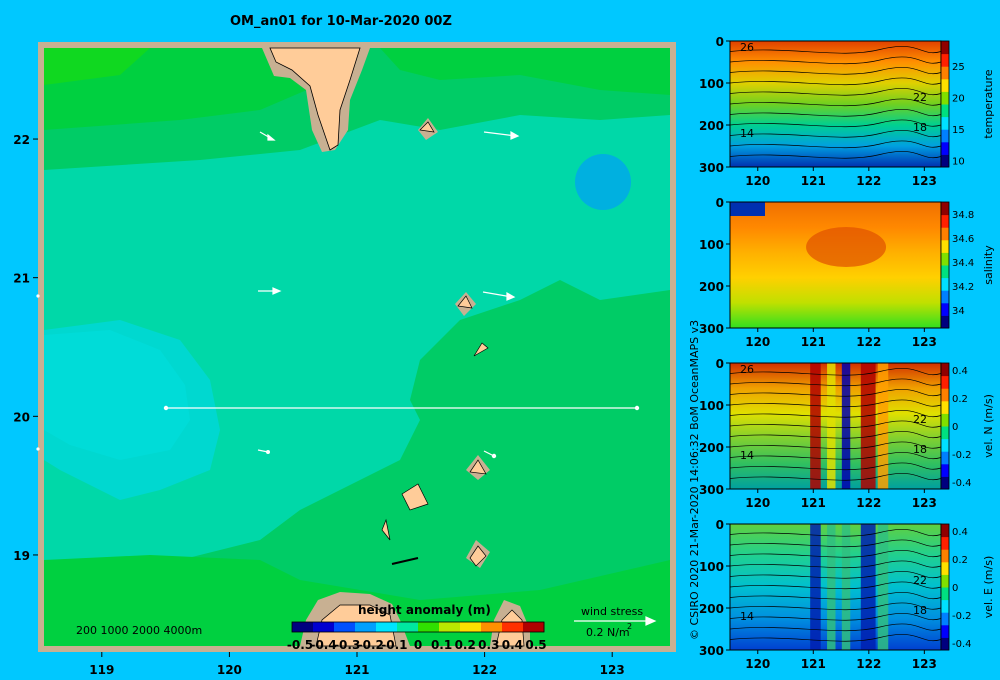  What do you see at coordinates (300, 645) in the screenshot?
I see `colorbar-tick-label: -0.5` at bounding box center [300, 645].